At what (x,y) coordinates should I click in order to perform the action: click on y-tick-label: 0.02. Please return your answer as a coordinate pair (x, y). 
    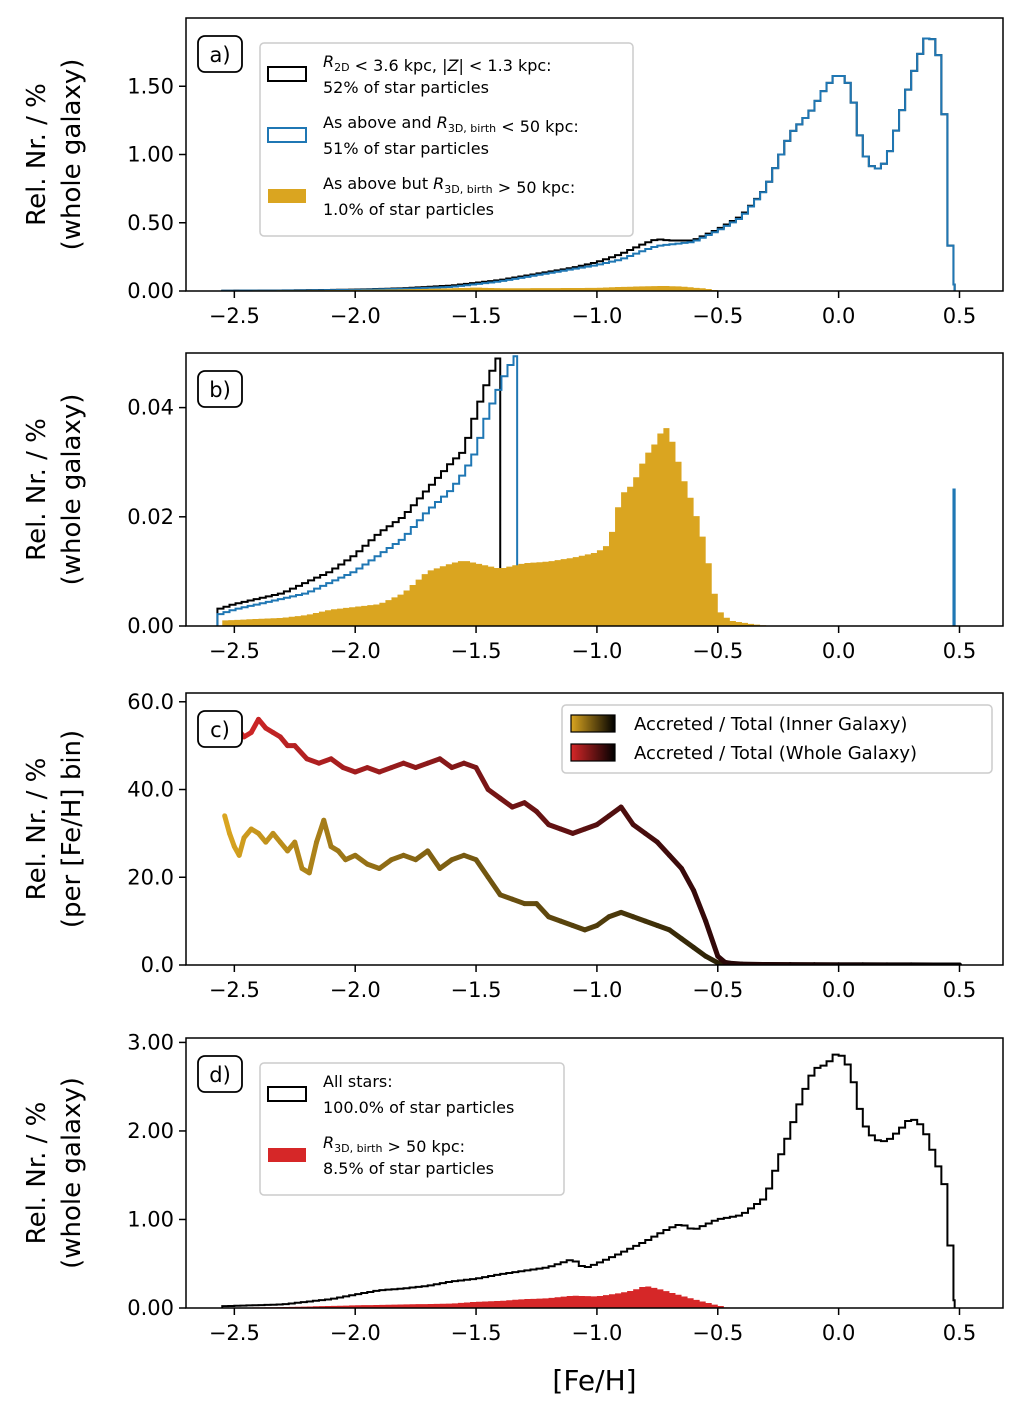
    Looking at the image, I should click on (150, 517).